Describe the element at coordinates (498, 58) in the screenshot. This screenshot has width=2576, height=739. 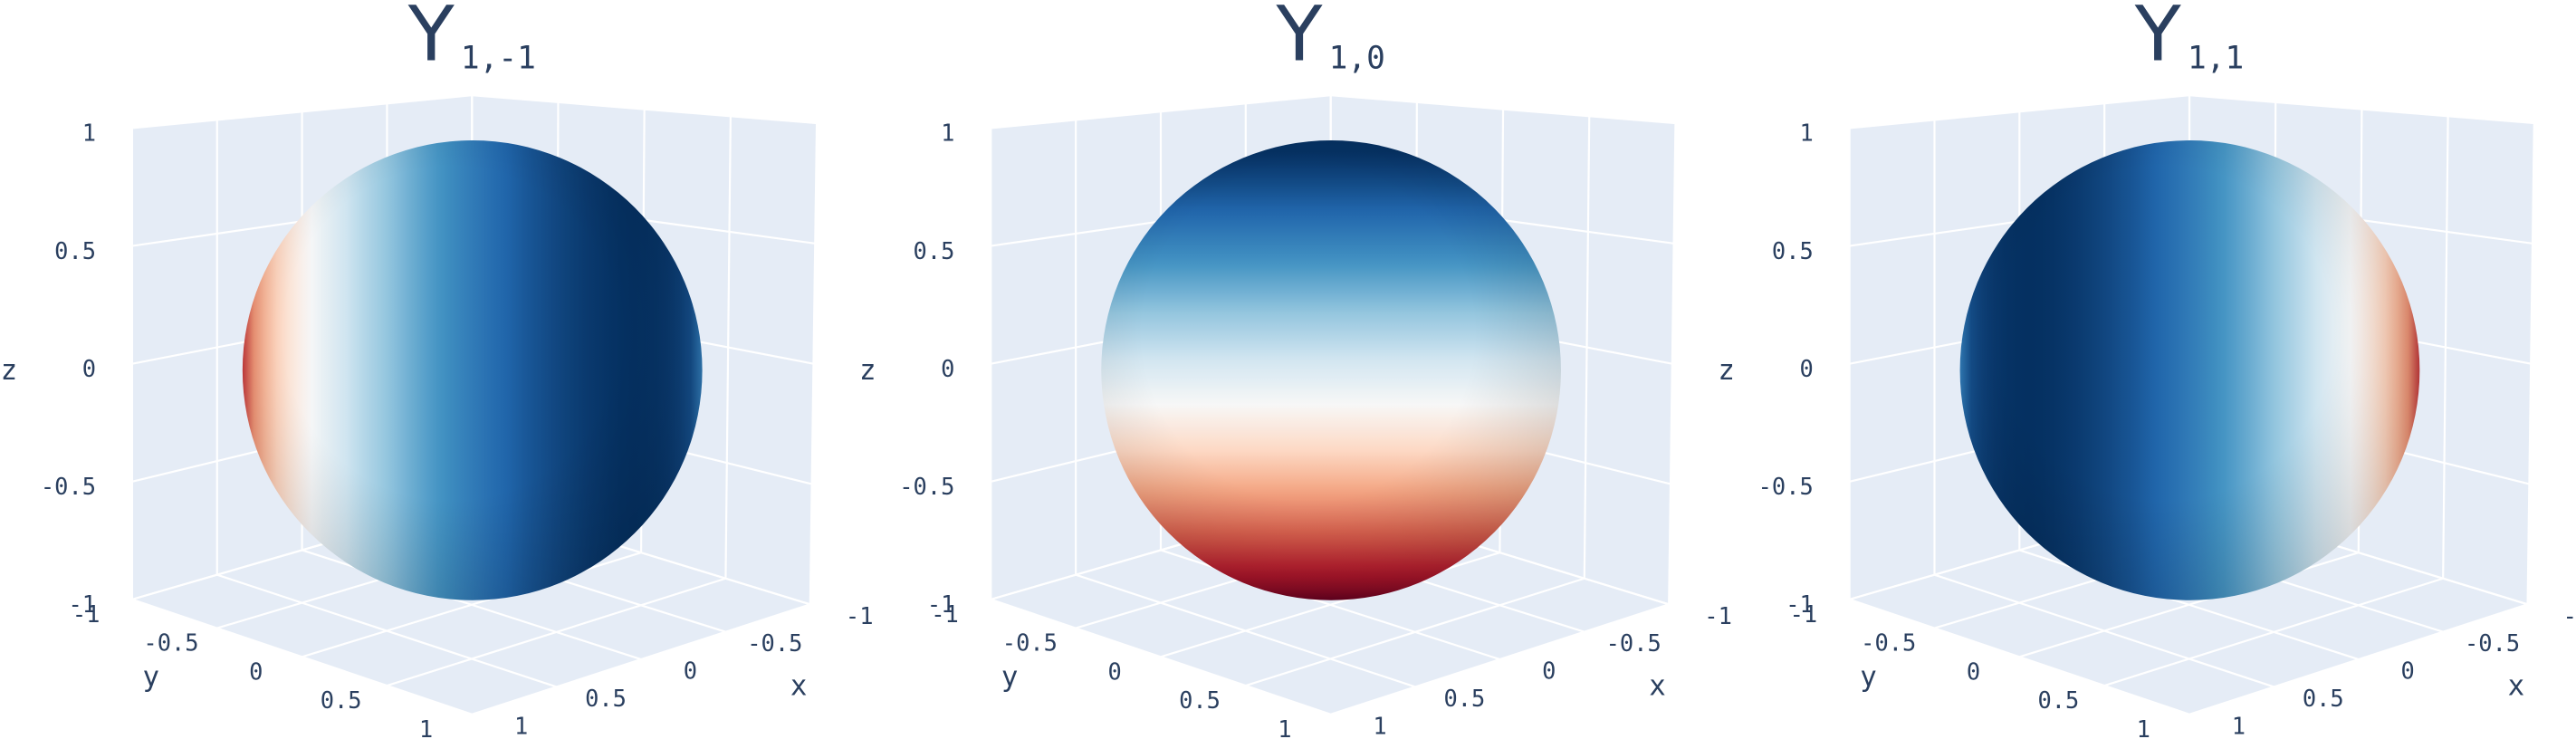
I see `title-subscript: 1,-1` at that location.